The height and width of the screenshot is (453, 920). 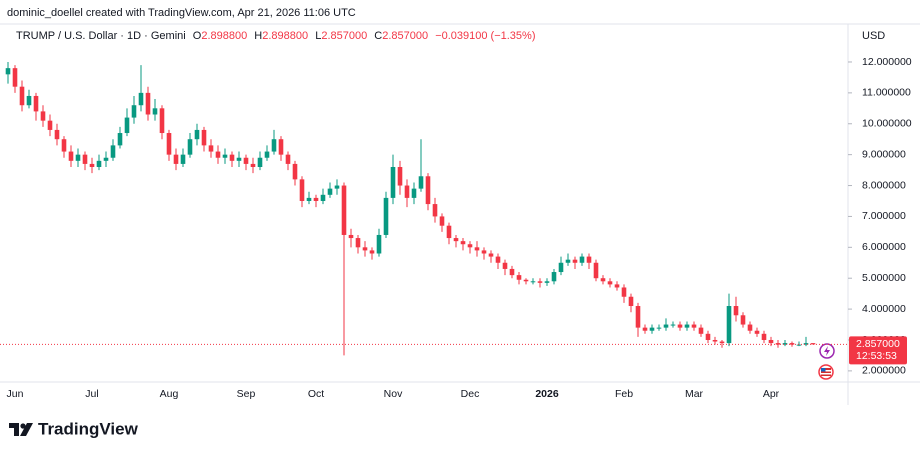 I want to click on y-tick-label: 10.000000, so click(x=887, y=124).